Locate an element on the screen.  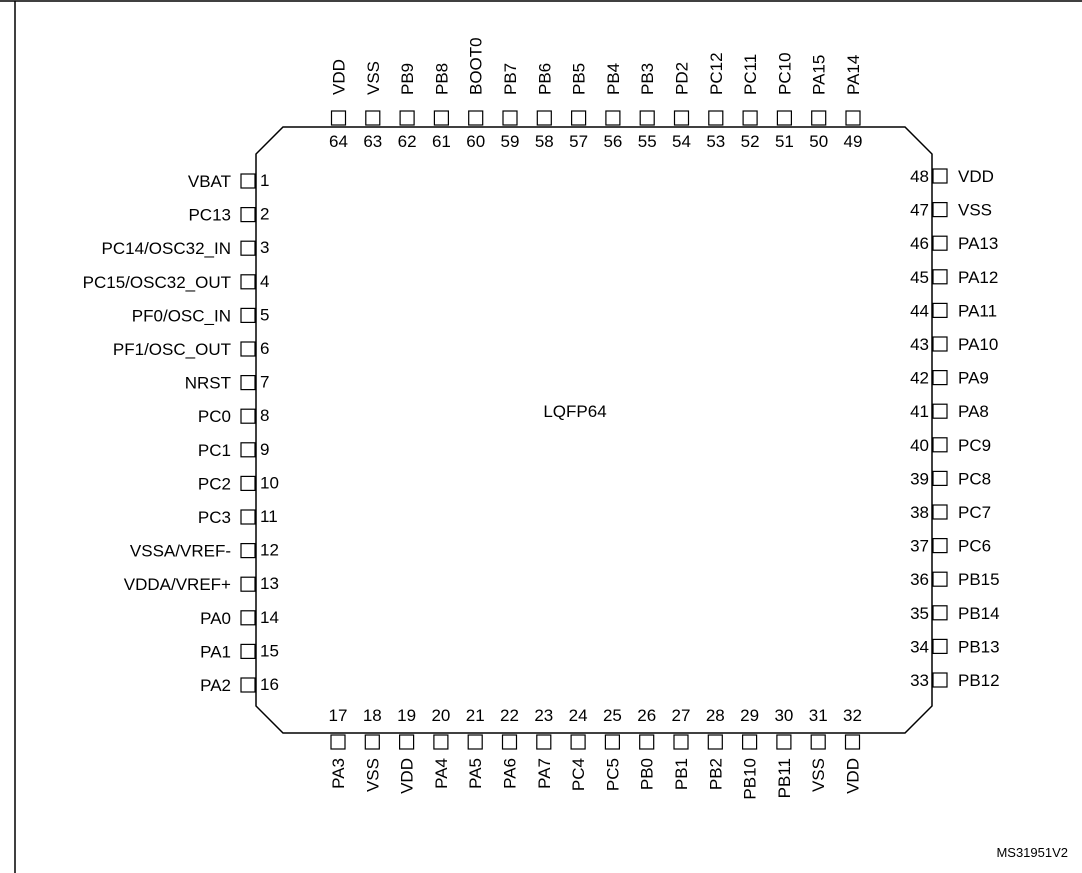
pin-16-pa2: 16 PA2 is located at coordinates (239, 685).